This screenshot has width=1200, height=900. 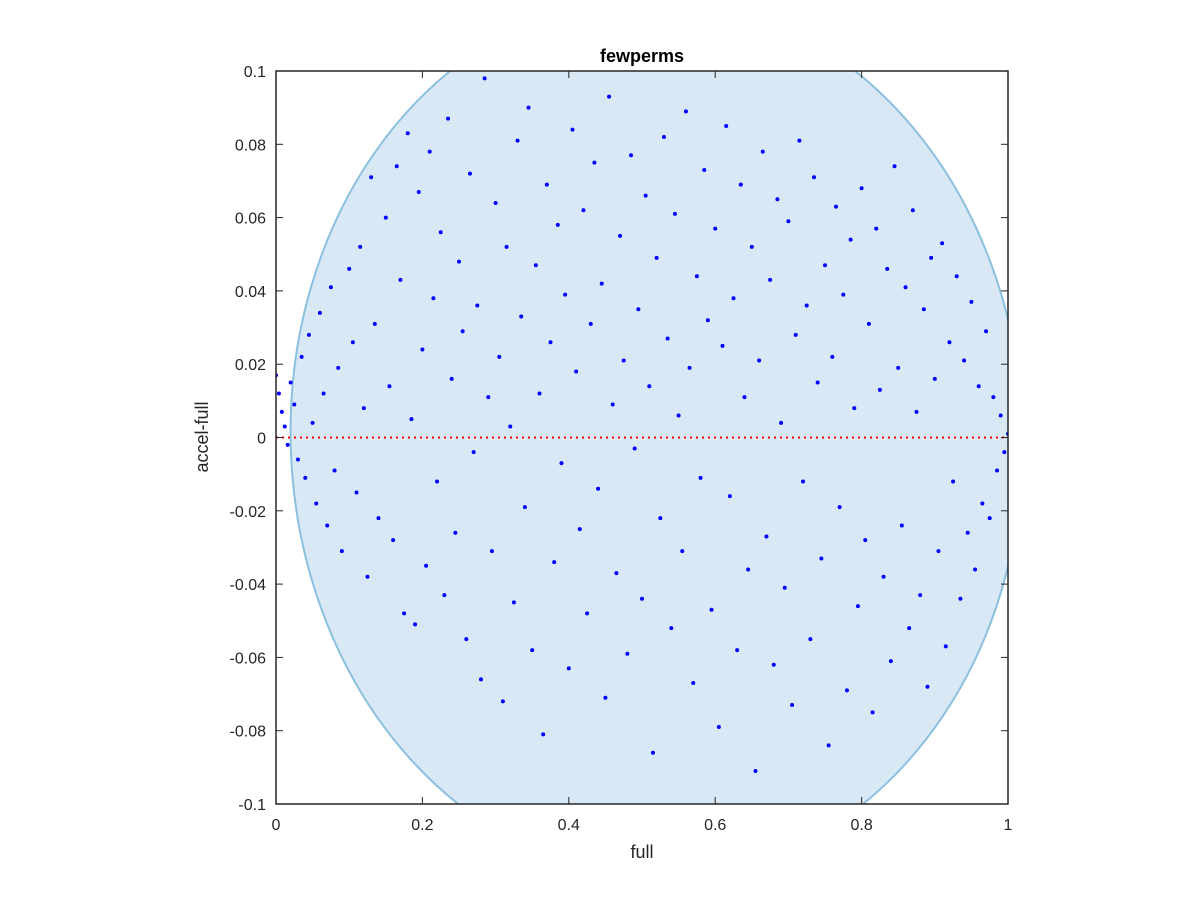 What do you see at coordinates (276, 825) in the screenshot?
I see `x-tick-label: 0` at bounding box center [276, 825].